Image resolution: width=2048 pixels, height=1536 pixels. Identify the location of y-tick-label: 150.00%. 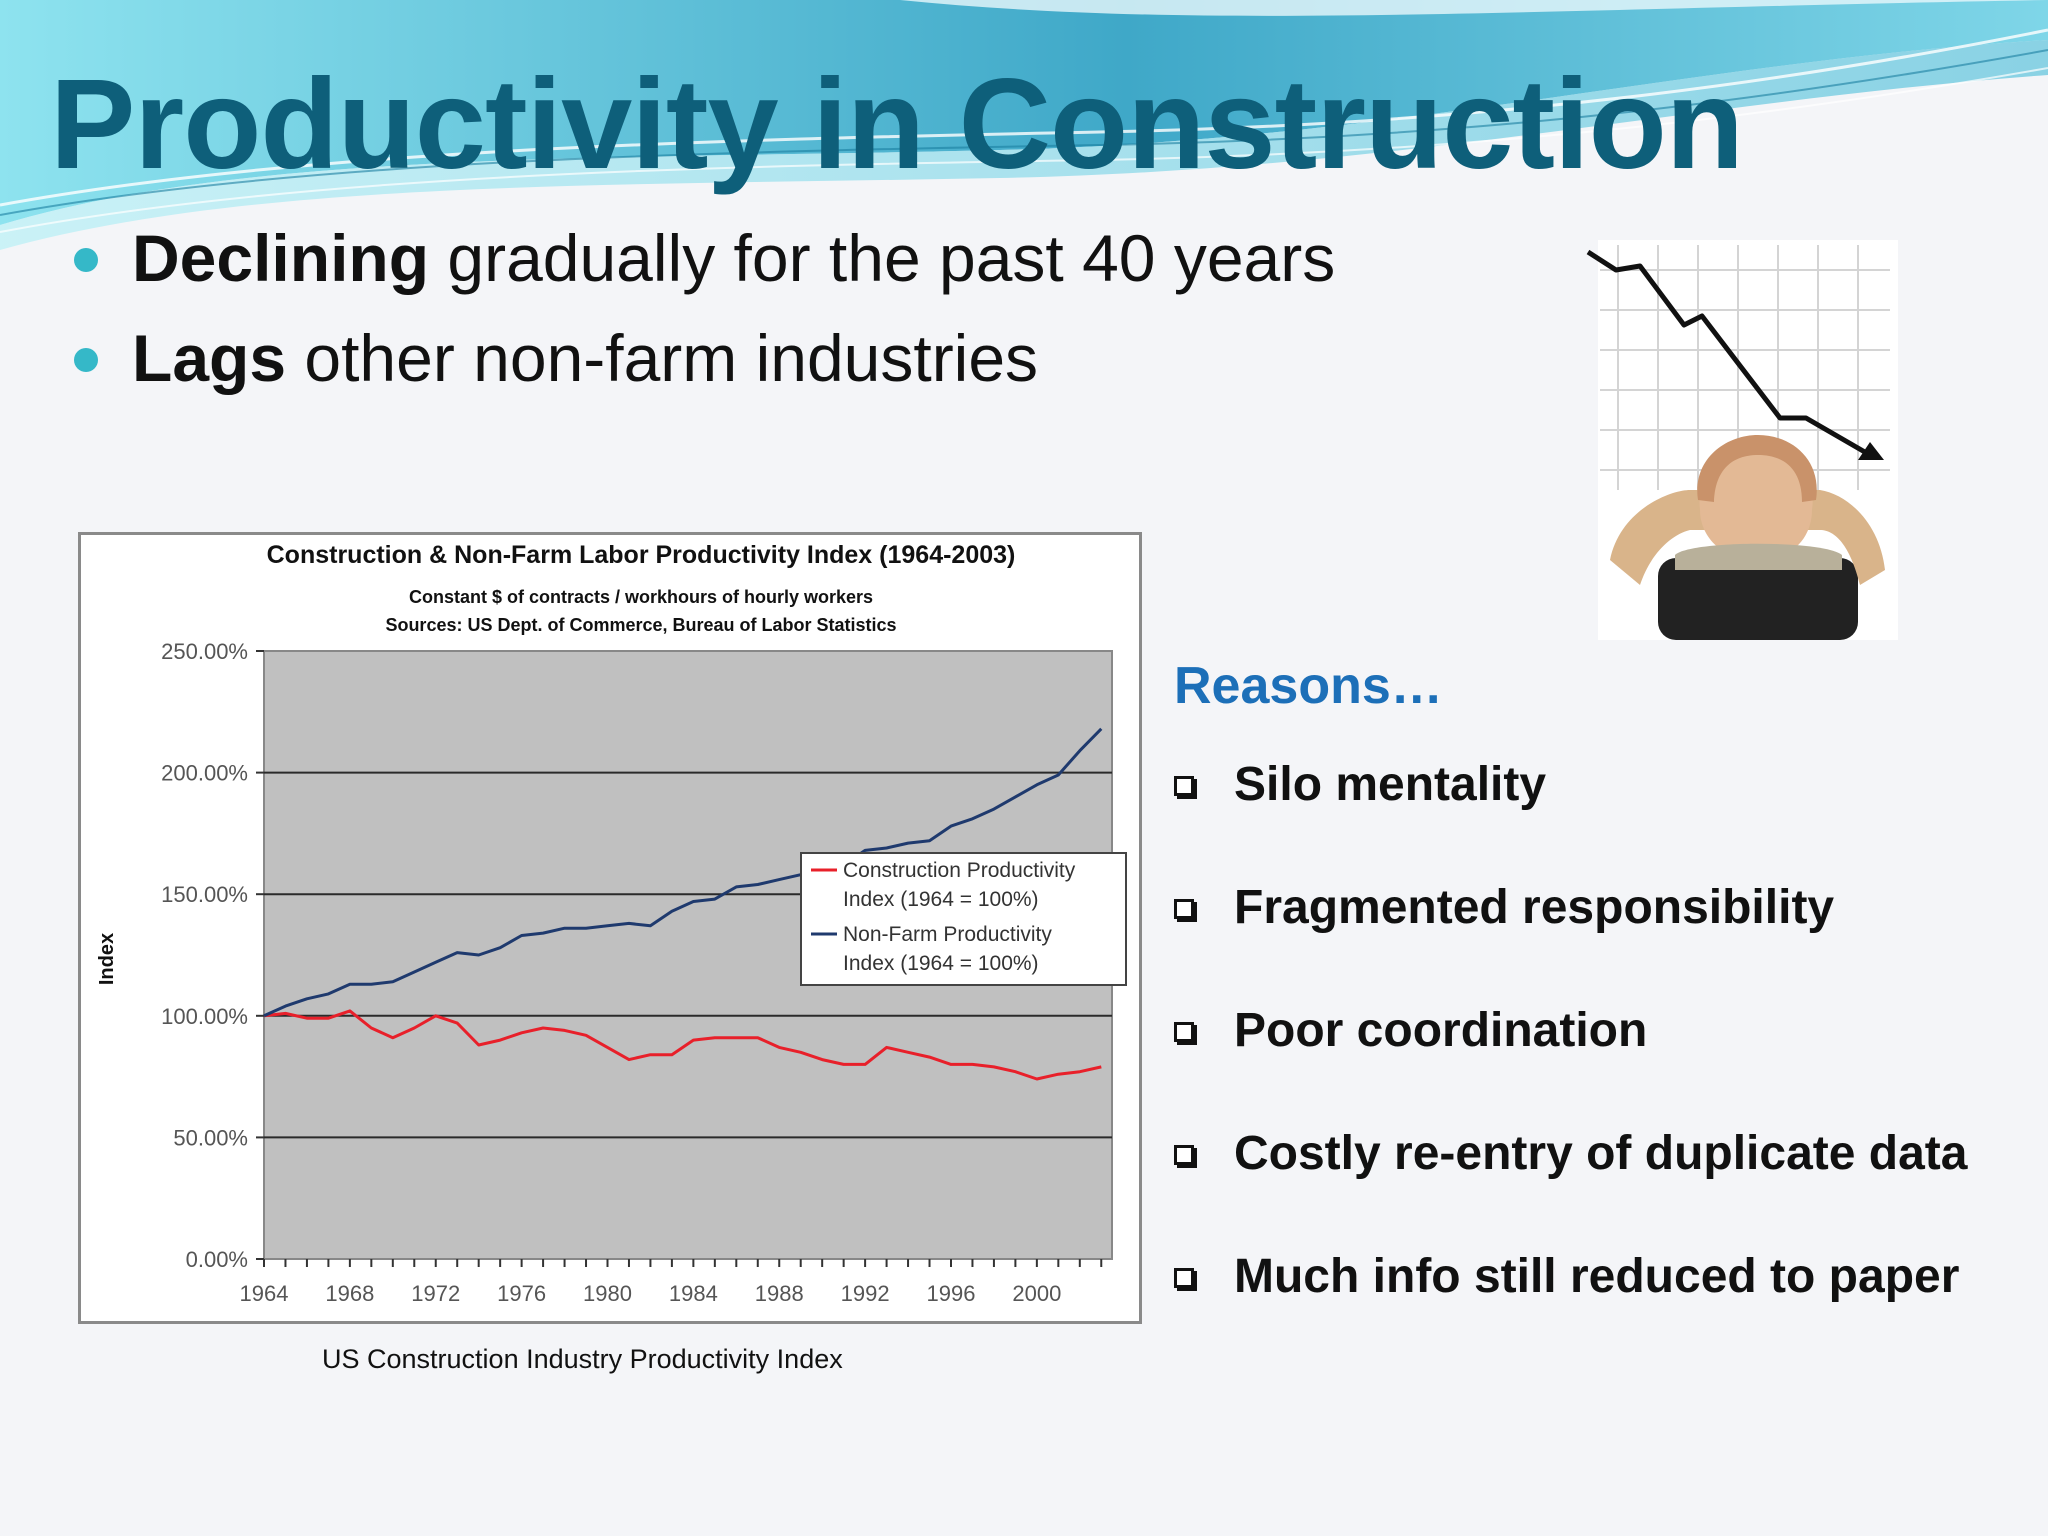
(204, 894).